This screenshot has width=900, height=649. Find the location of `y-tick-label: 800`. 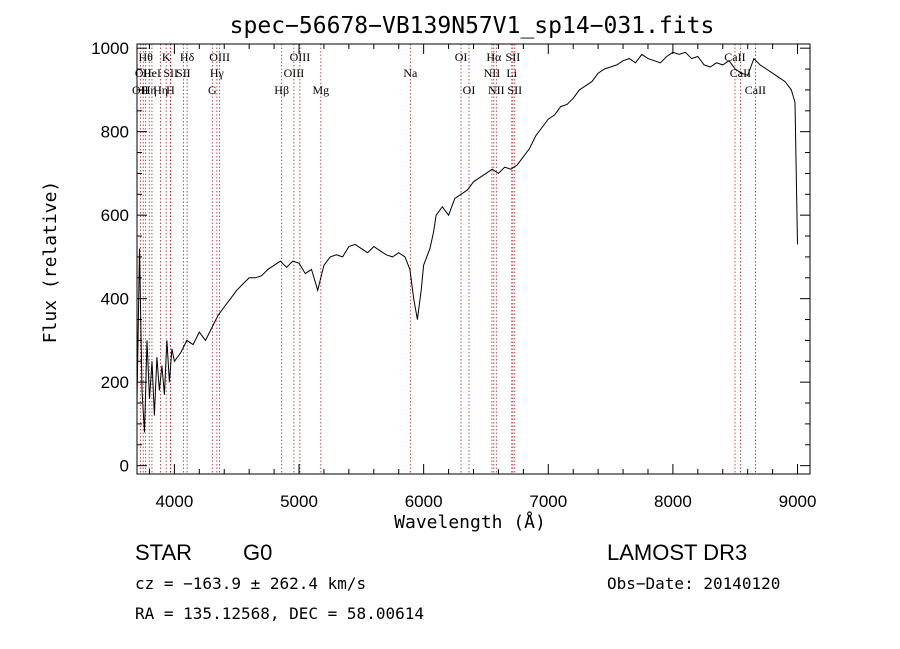

y-tick-label: 800 is located at coordinates (115, 132).